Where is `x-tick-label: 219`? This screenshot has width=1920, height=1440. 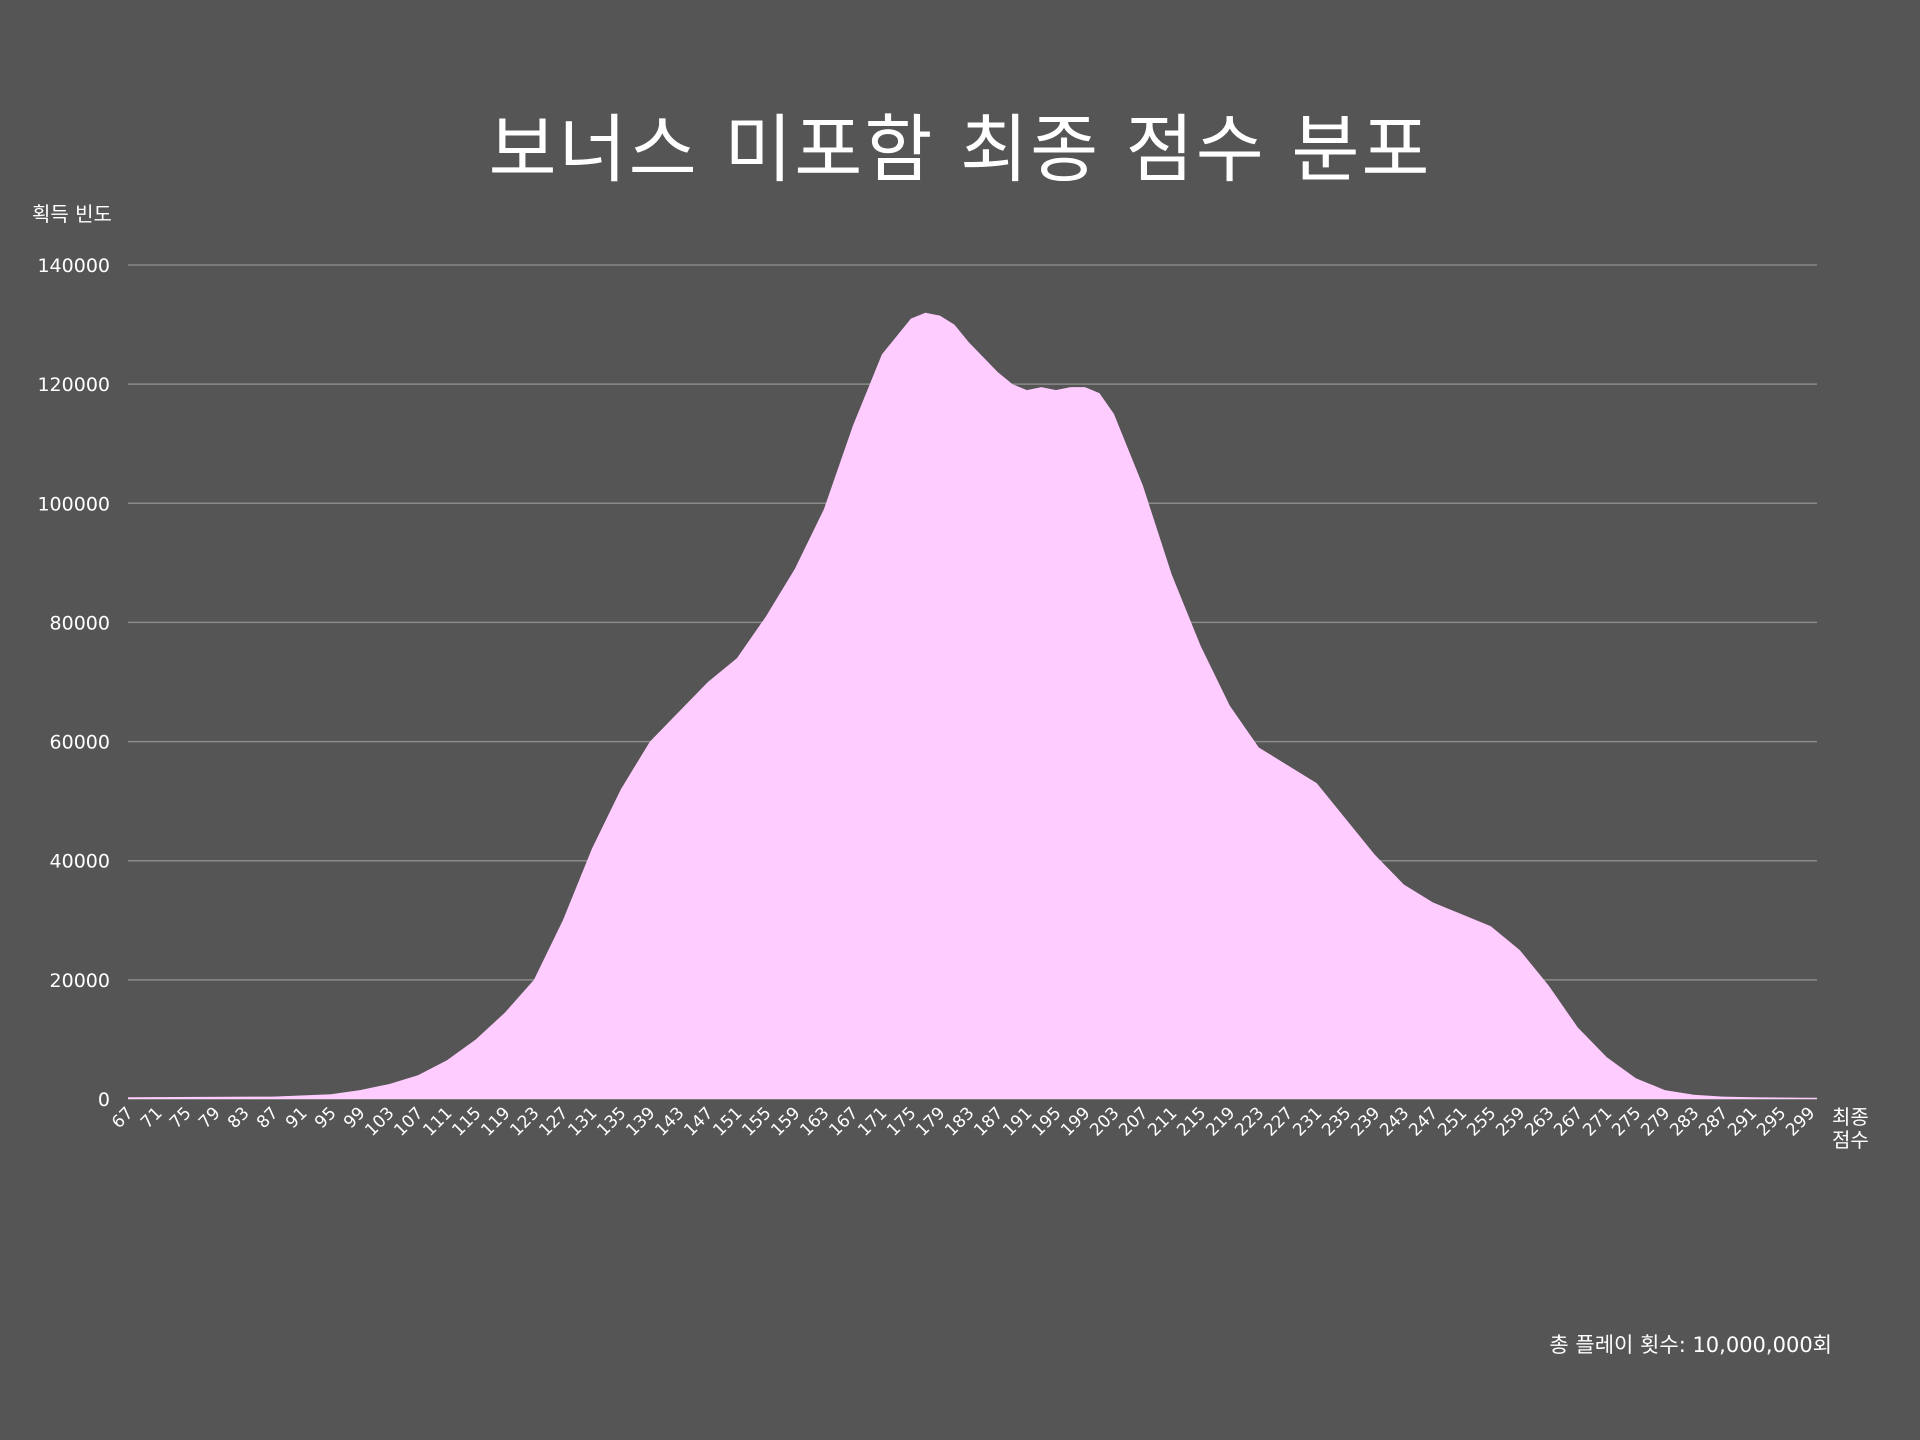 x-tick-label: 219 is located at coordinates (1220, 1121).